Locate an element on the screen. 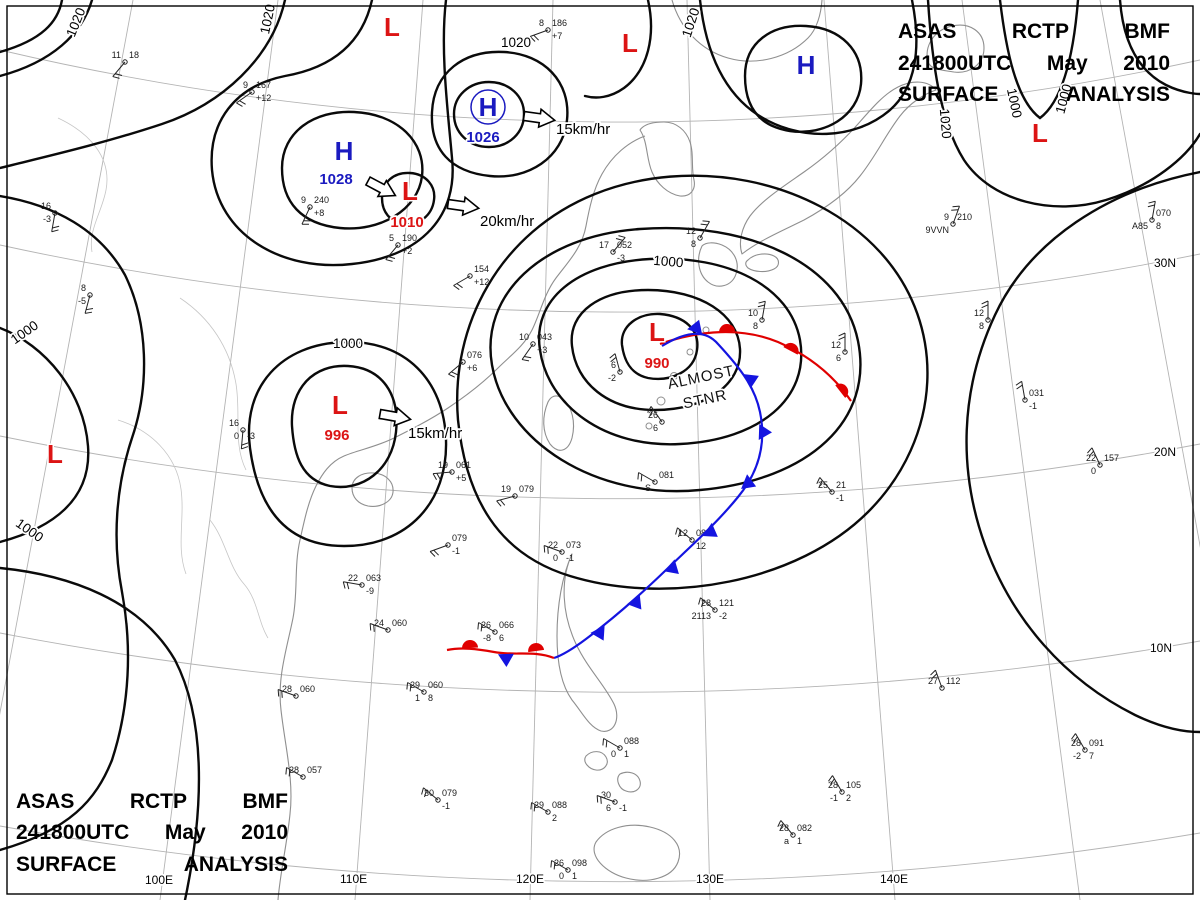 The width and height of the screenshot is (1200, 900). svg-text: 1028 is located at coordinates (335, 179).